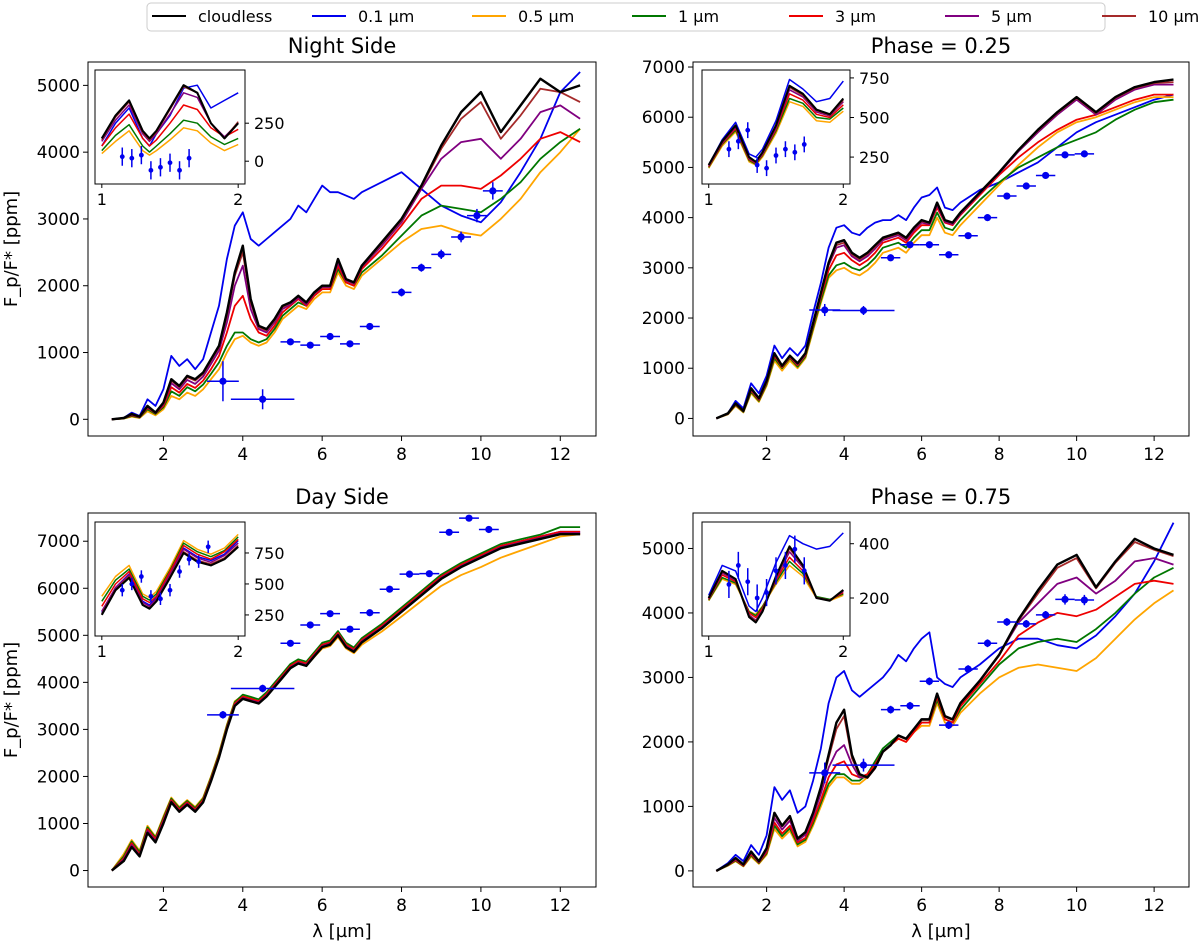 This screenshot has width=1200, height=944. I want to click on panel-0-xtick-label-0: 2, so click(163, 455).